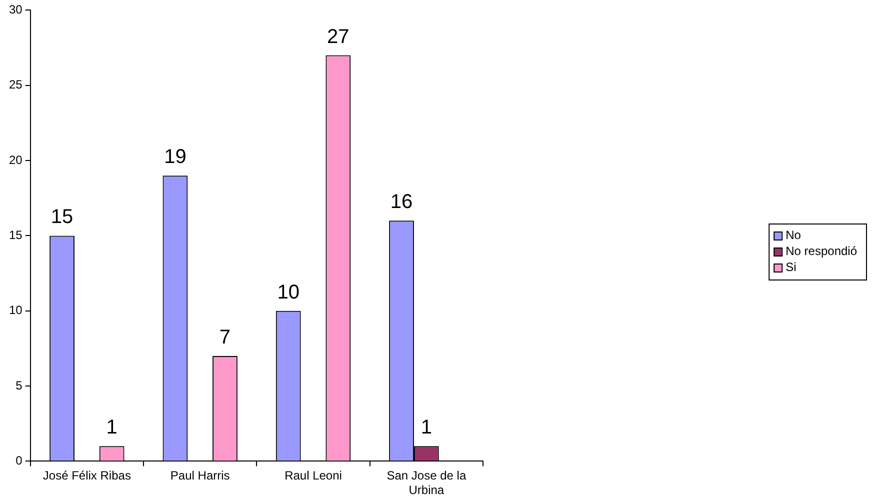  Describe the element at coordinates (19, 385) in the screenshot. I see `y-tick-label: 5` at that location.